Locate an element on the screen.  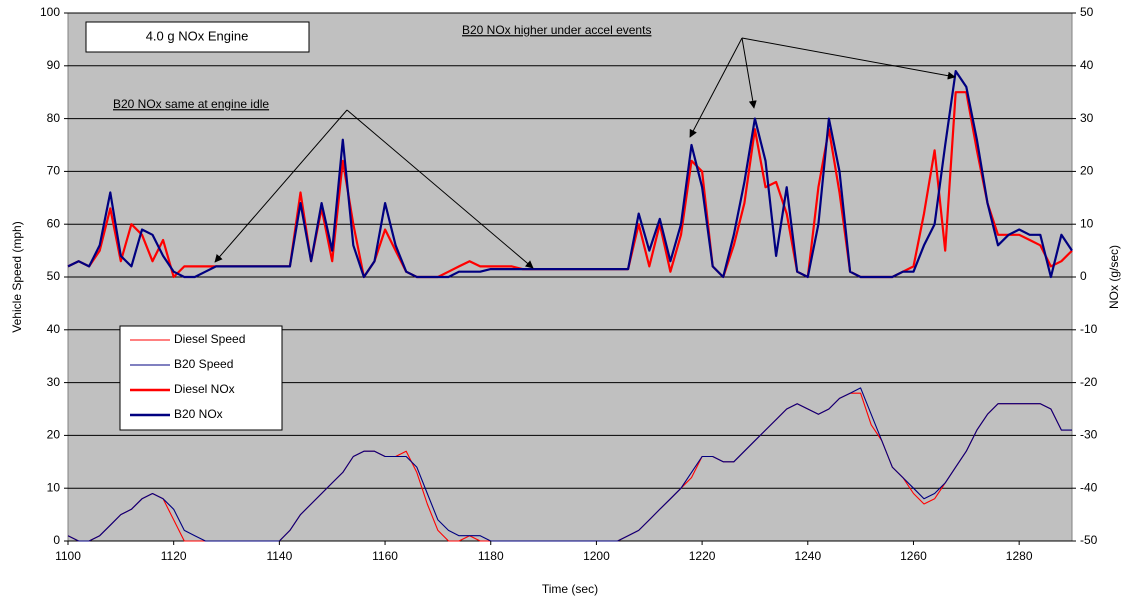
legend-items: Diesel Speed B20 Speed Diesel NOx B20 NOx is located at coordinates (187, 376).